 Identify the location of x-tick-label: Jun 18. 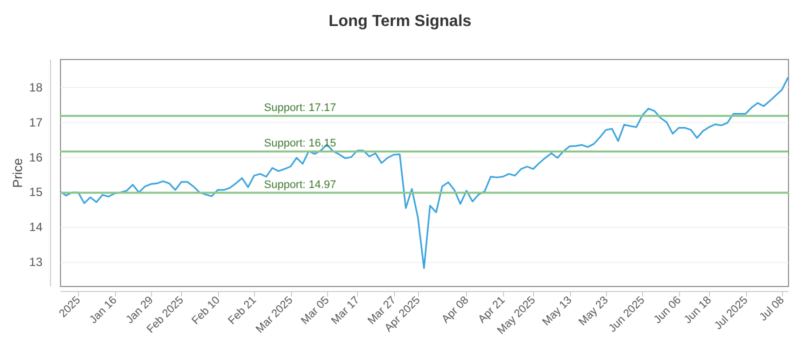
(698, 310).